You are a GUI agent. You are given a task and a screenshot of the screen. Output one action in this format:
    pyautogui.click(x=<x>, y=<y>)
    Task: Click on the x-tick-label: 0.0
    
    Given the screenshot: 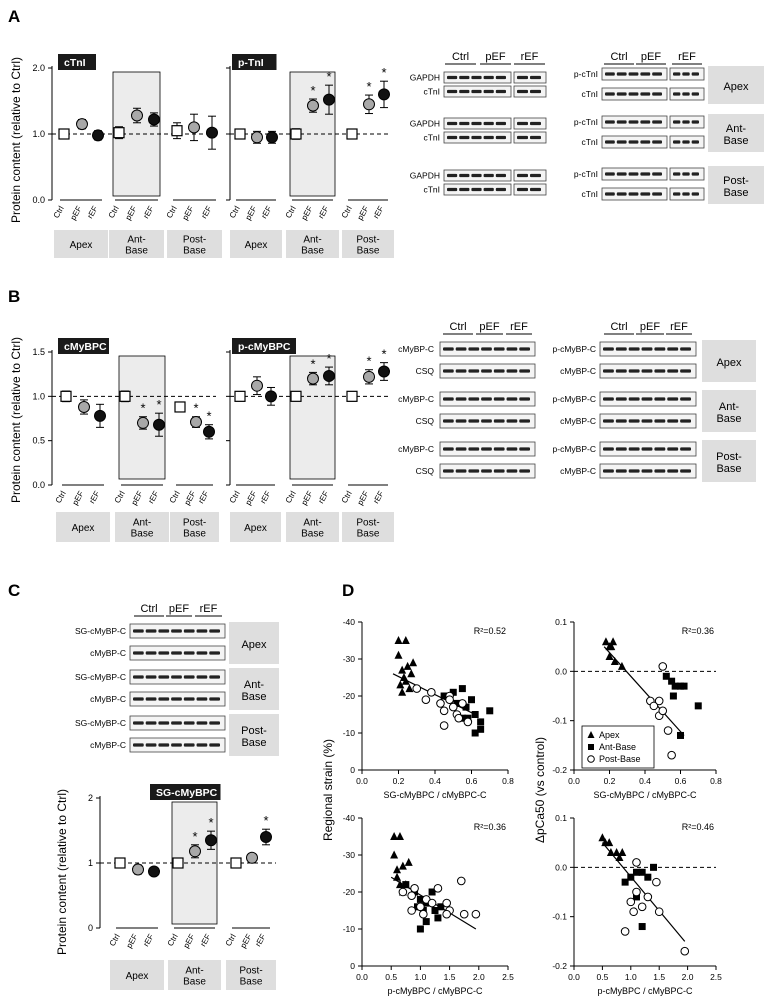 What is the action you would take?
    pyautogui.click(x=574, y=977)
    